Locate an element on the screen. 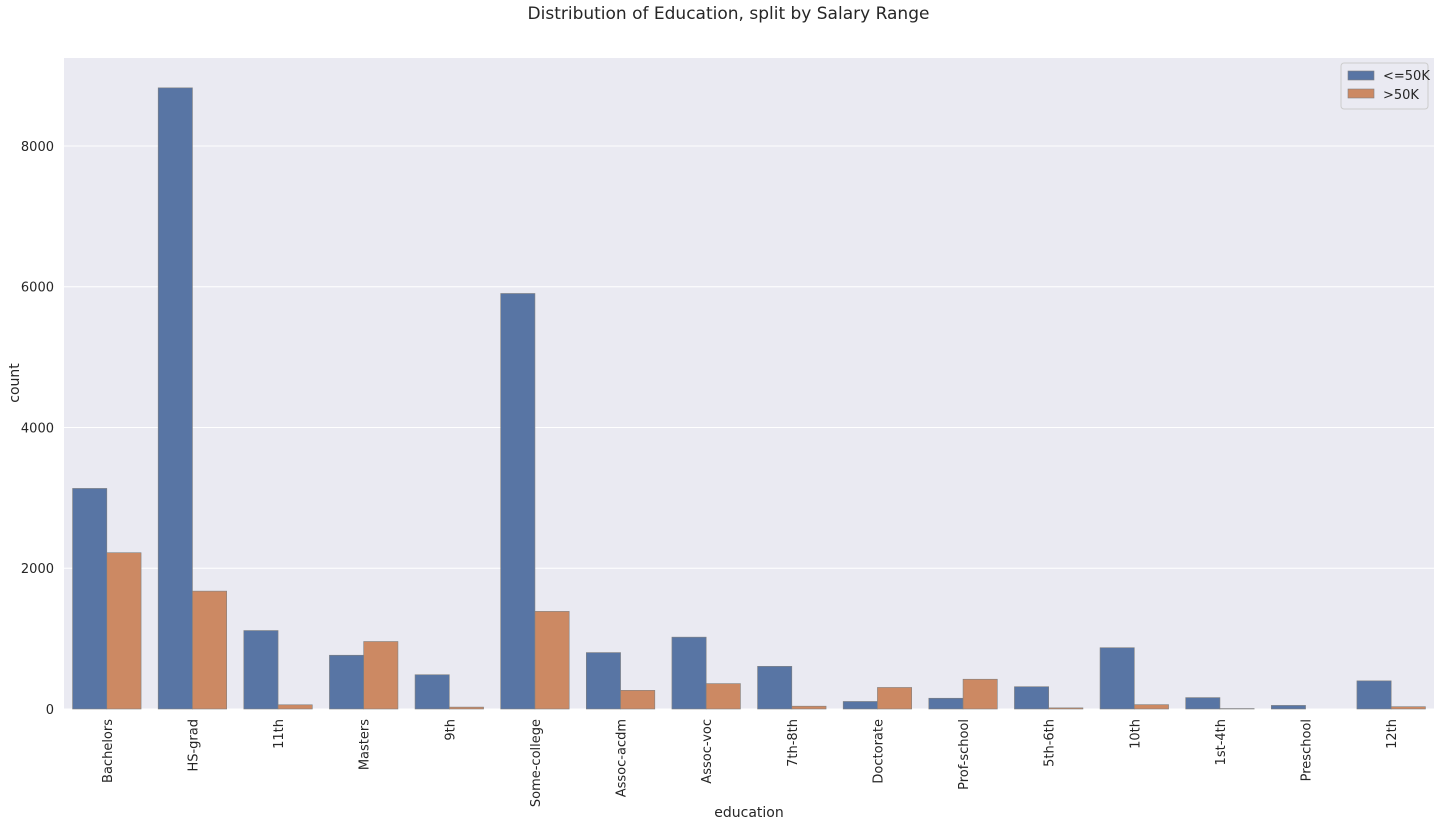 The image size is (1441, 827). x-tick-label-1st-4th: 1st-4th is located at coordinates (1221, 742).